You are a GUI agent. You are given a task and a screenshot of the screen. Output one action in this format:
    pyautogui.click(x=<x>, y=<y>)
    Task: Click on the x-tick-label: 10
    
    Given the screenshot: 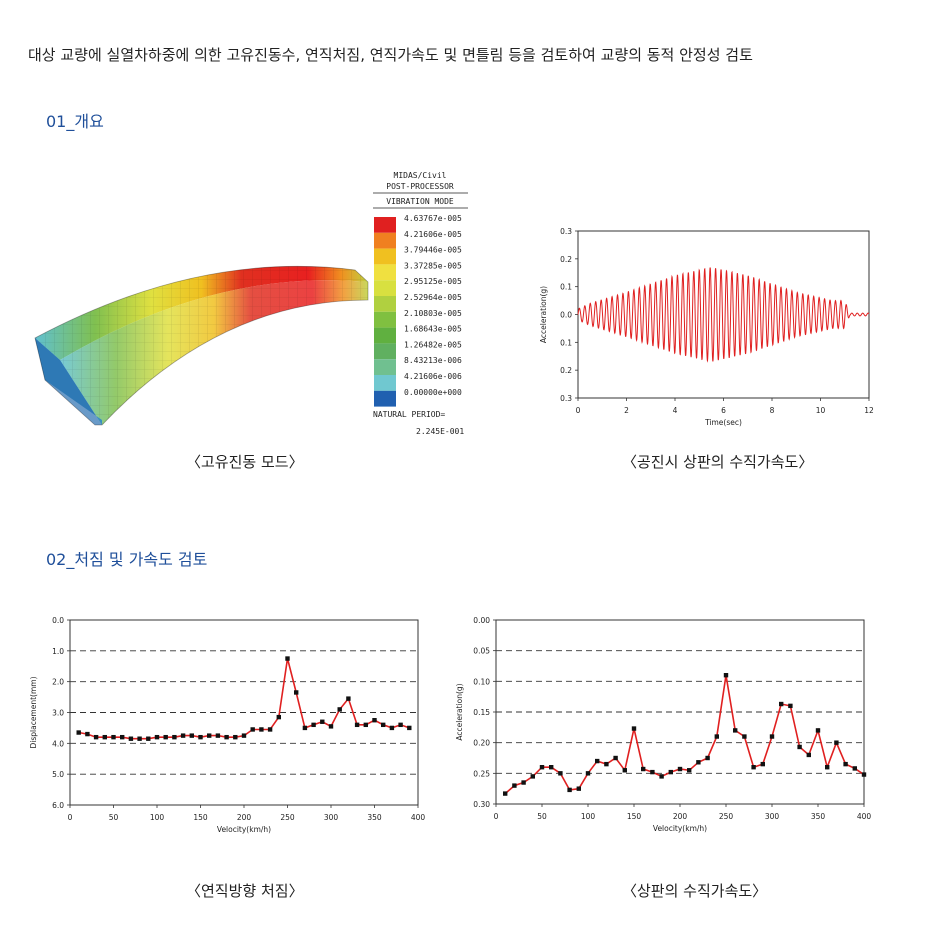 What is the action you would take?
    pyautogui.click(x=821, y=410)
    